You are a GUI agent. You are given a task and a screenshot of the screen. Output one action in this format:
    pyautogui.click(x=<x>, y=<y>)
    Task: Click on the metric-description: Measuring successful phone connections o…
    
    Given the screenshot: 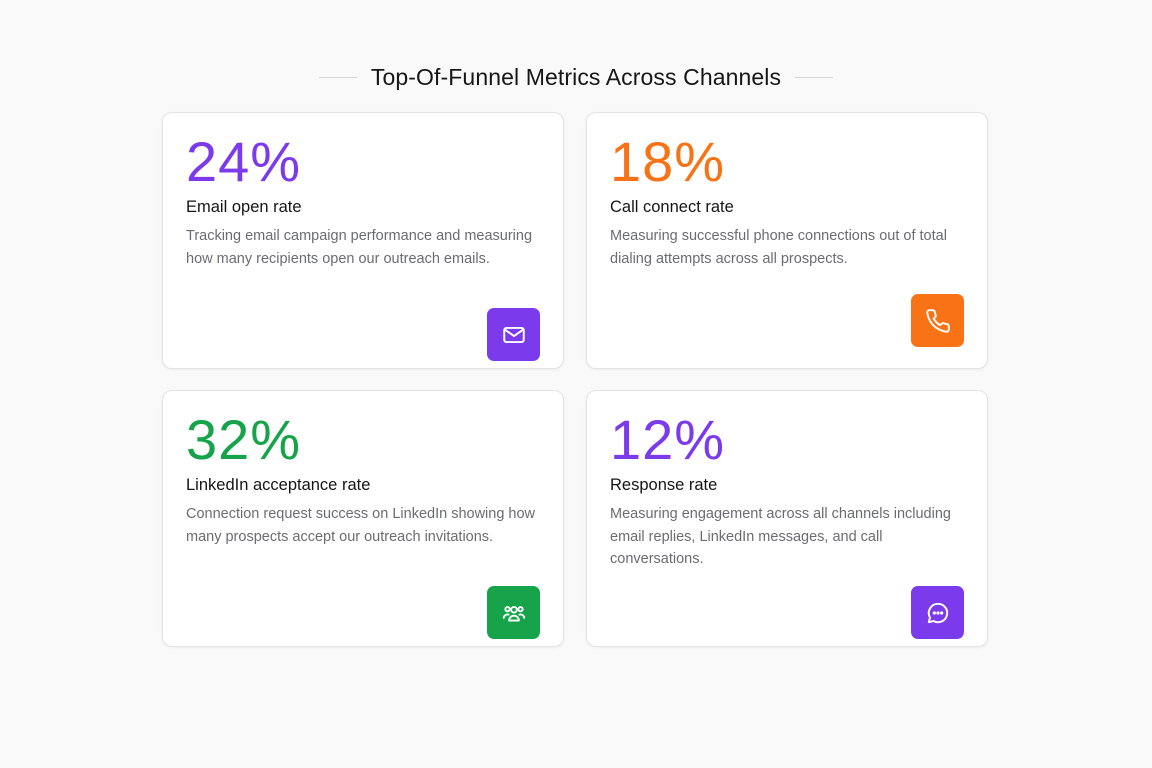 What is the action you would take?
    pyautogui.click(x=778, y=247)
    